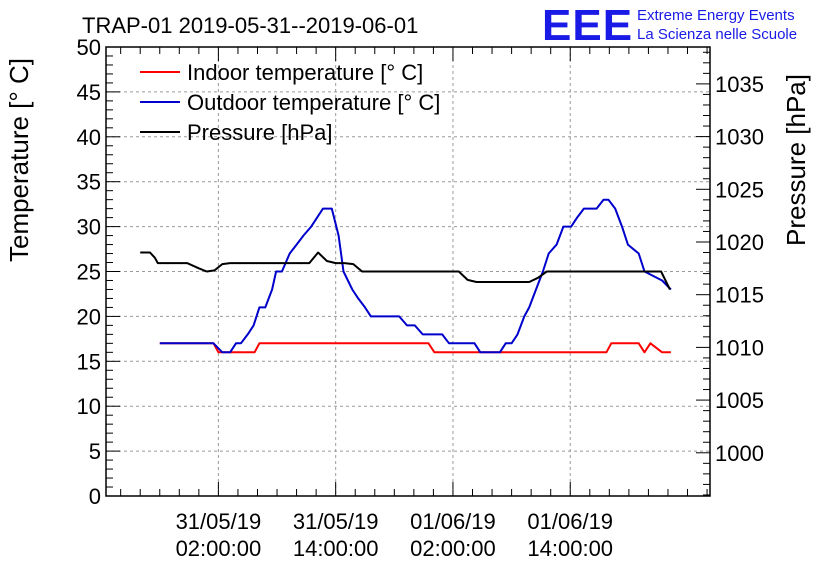 The width and height of the screenshot is (836, 572). What do you see at coordinates (89, 92) in the screenshot?
I see `y-tick-label: 45` at bounding box center [89, 92].